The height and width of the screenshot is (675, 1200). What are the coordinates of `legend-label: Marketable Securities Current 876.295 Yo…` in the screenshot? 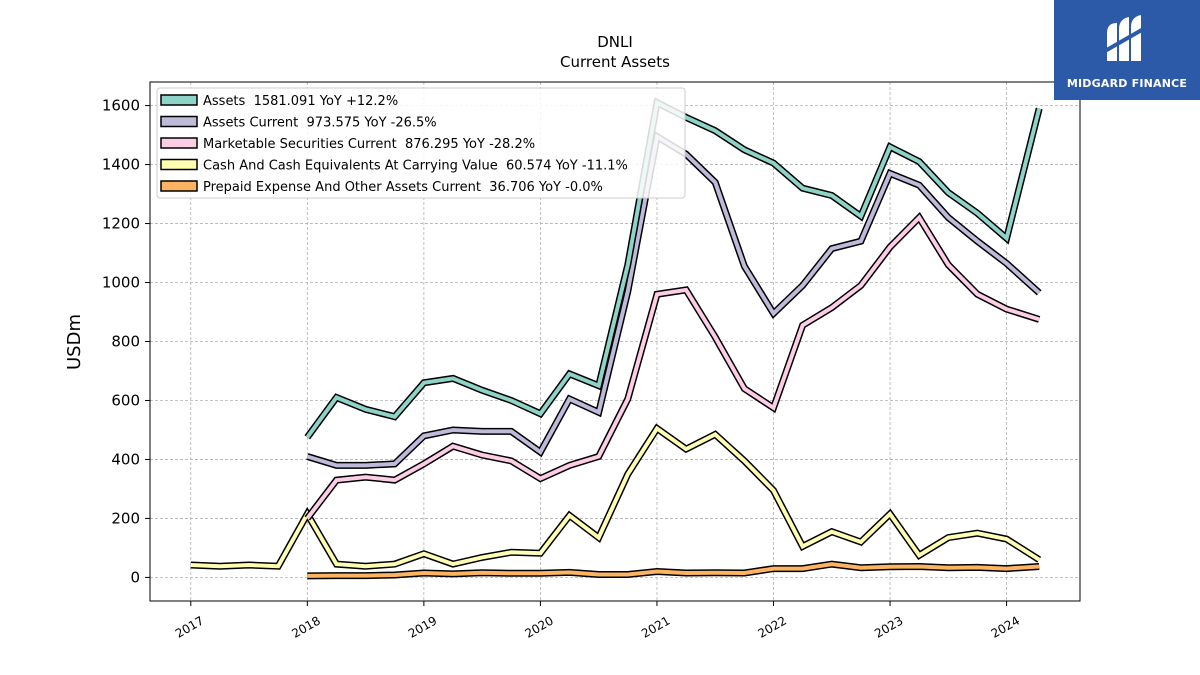 It's located at (369, 144).